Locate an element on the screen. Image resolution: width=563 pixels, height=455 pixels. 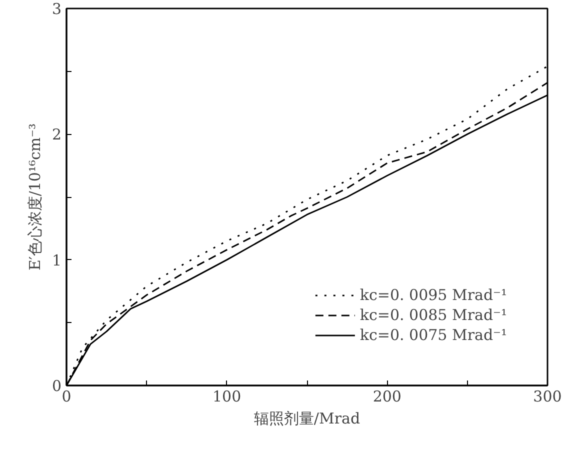
y-tick-label: 1 is located at coordinates (57, 260).